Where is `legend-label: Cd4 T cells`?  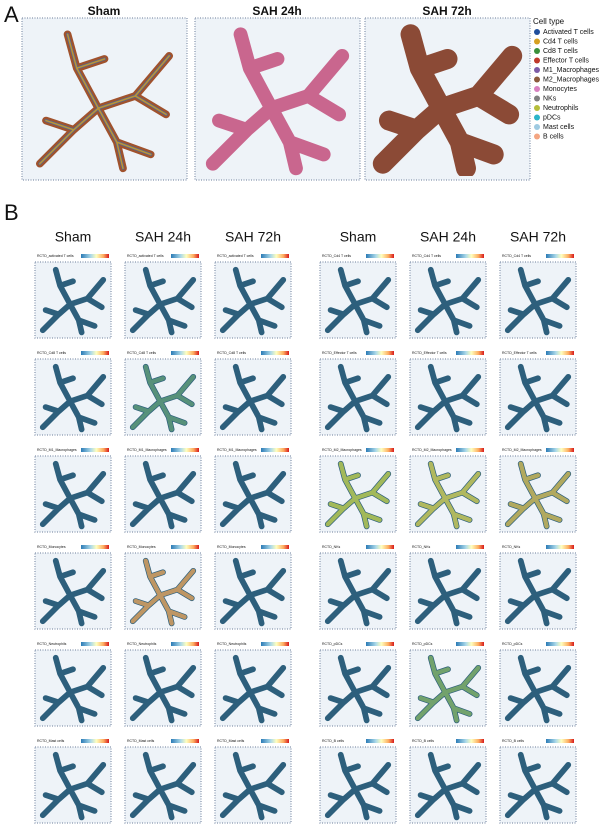 legend-label: Cd4 T cells is located at coordinates (560, 41).